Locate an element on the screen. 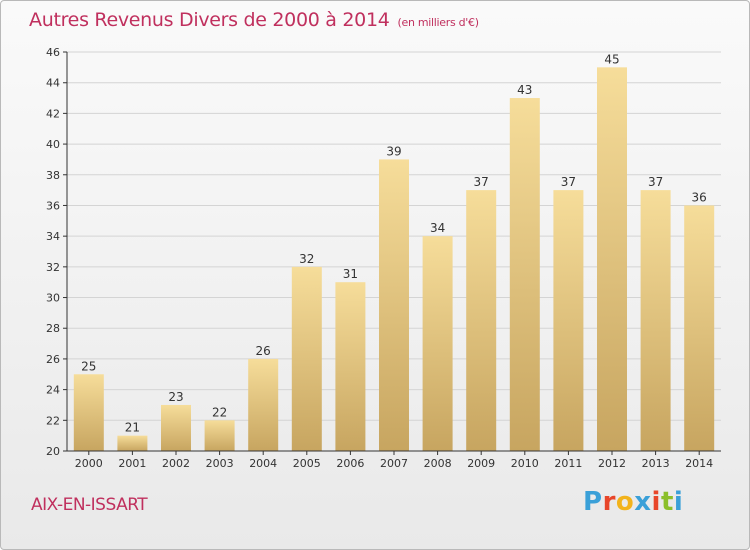  y-tick-labels: 20 22 24 26 28 30 32 34 36 38 40 42 44 46 is located at coordinates (56, 252).